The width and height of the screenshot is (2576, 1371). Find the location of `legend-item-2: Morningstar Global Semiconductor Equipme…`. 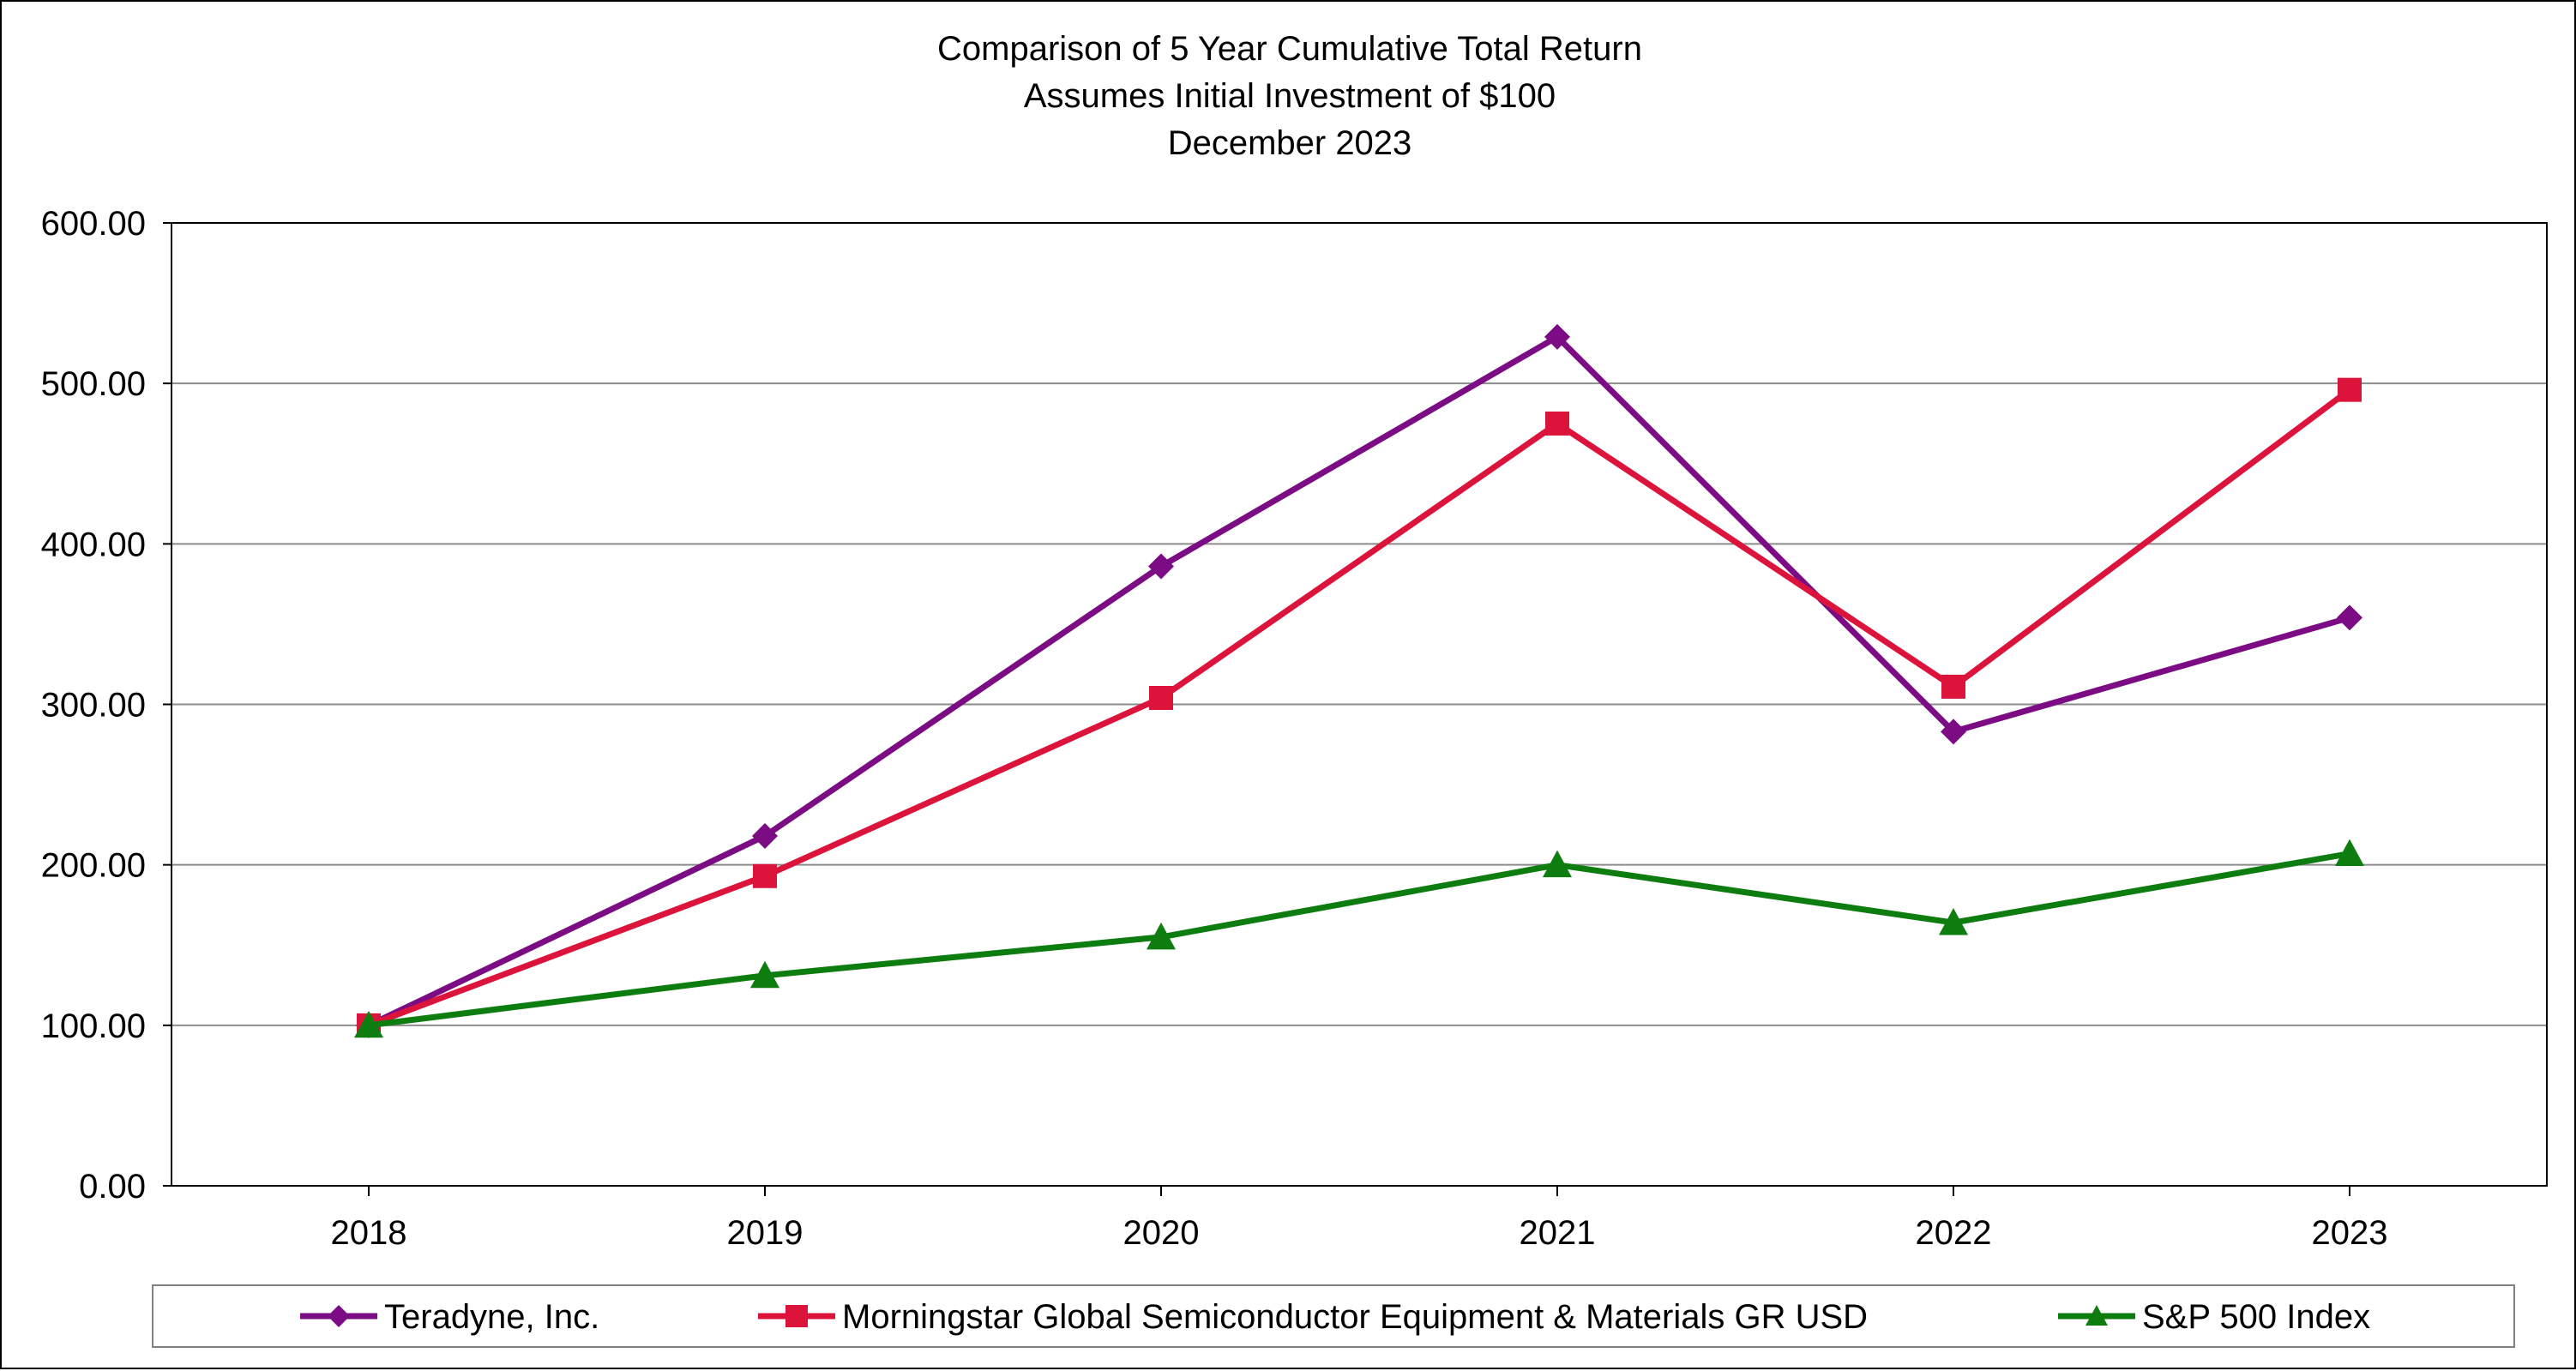

legend-item-2: Morningstar Global Semiconductor Equipme… is located at coordinates (1313, 1317).